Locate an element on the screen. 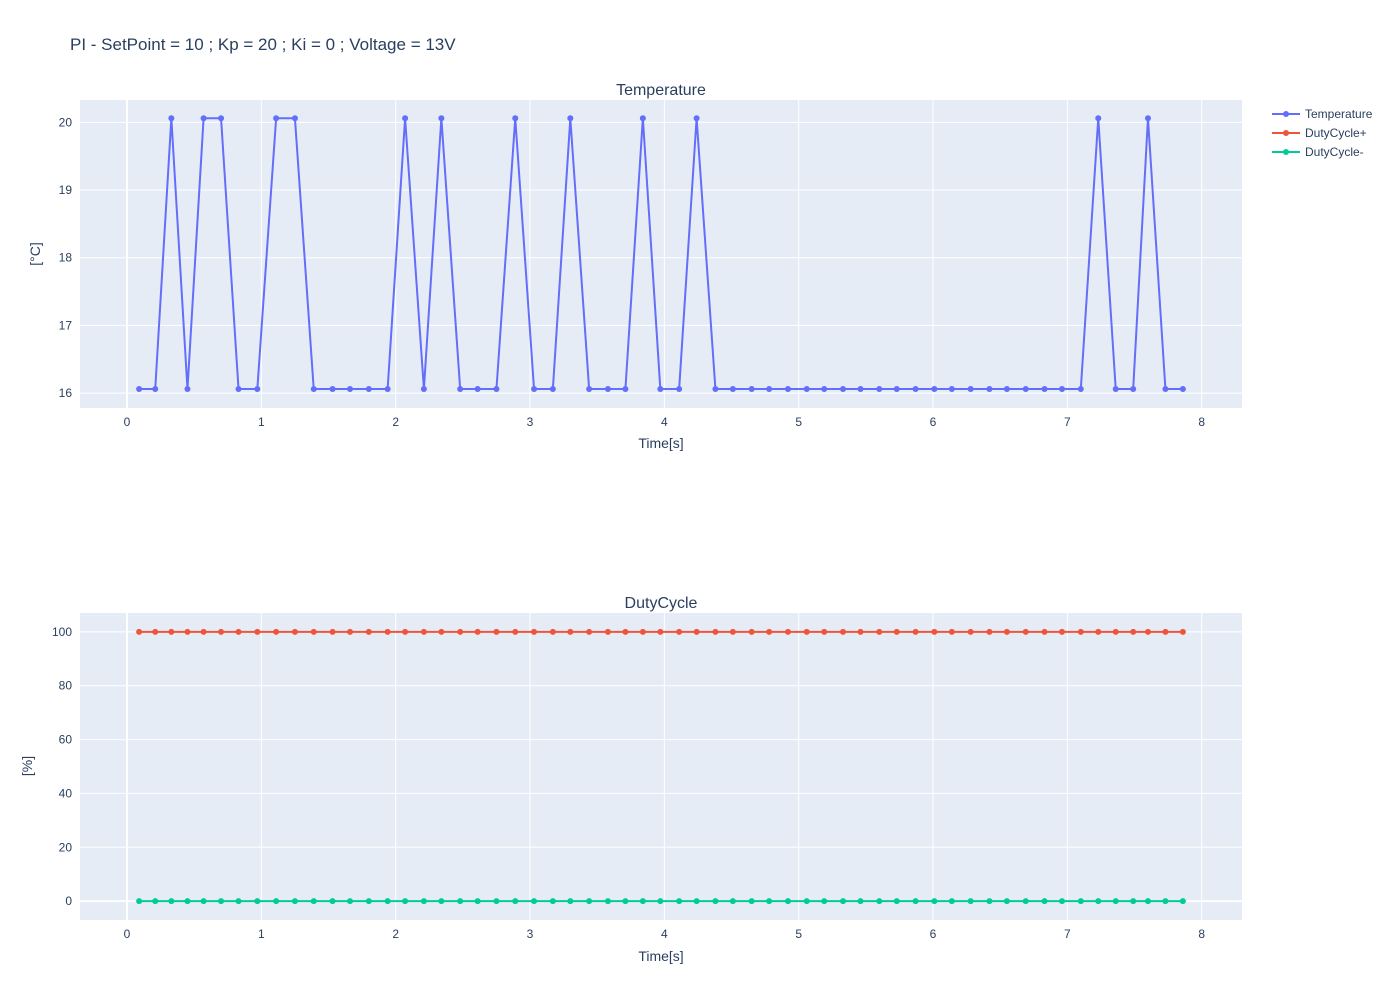 This screenshot has height=1005, width=1400. x-tick-label: 6 is located at coordinates (933, 422).